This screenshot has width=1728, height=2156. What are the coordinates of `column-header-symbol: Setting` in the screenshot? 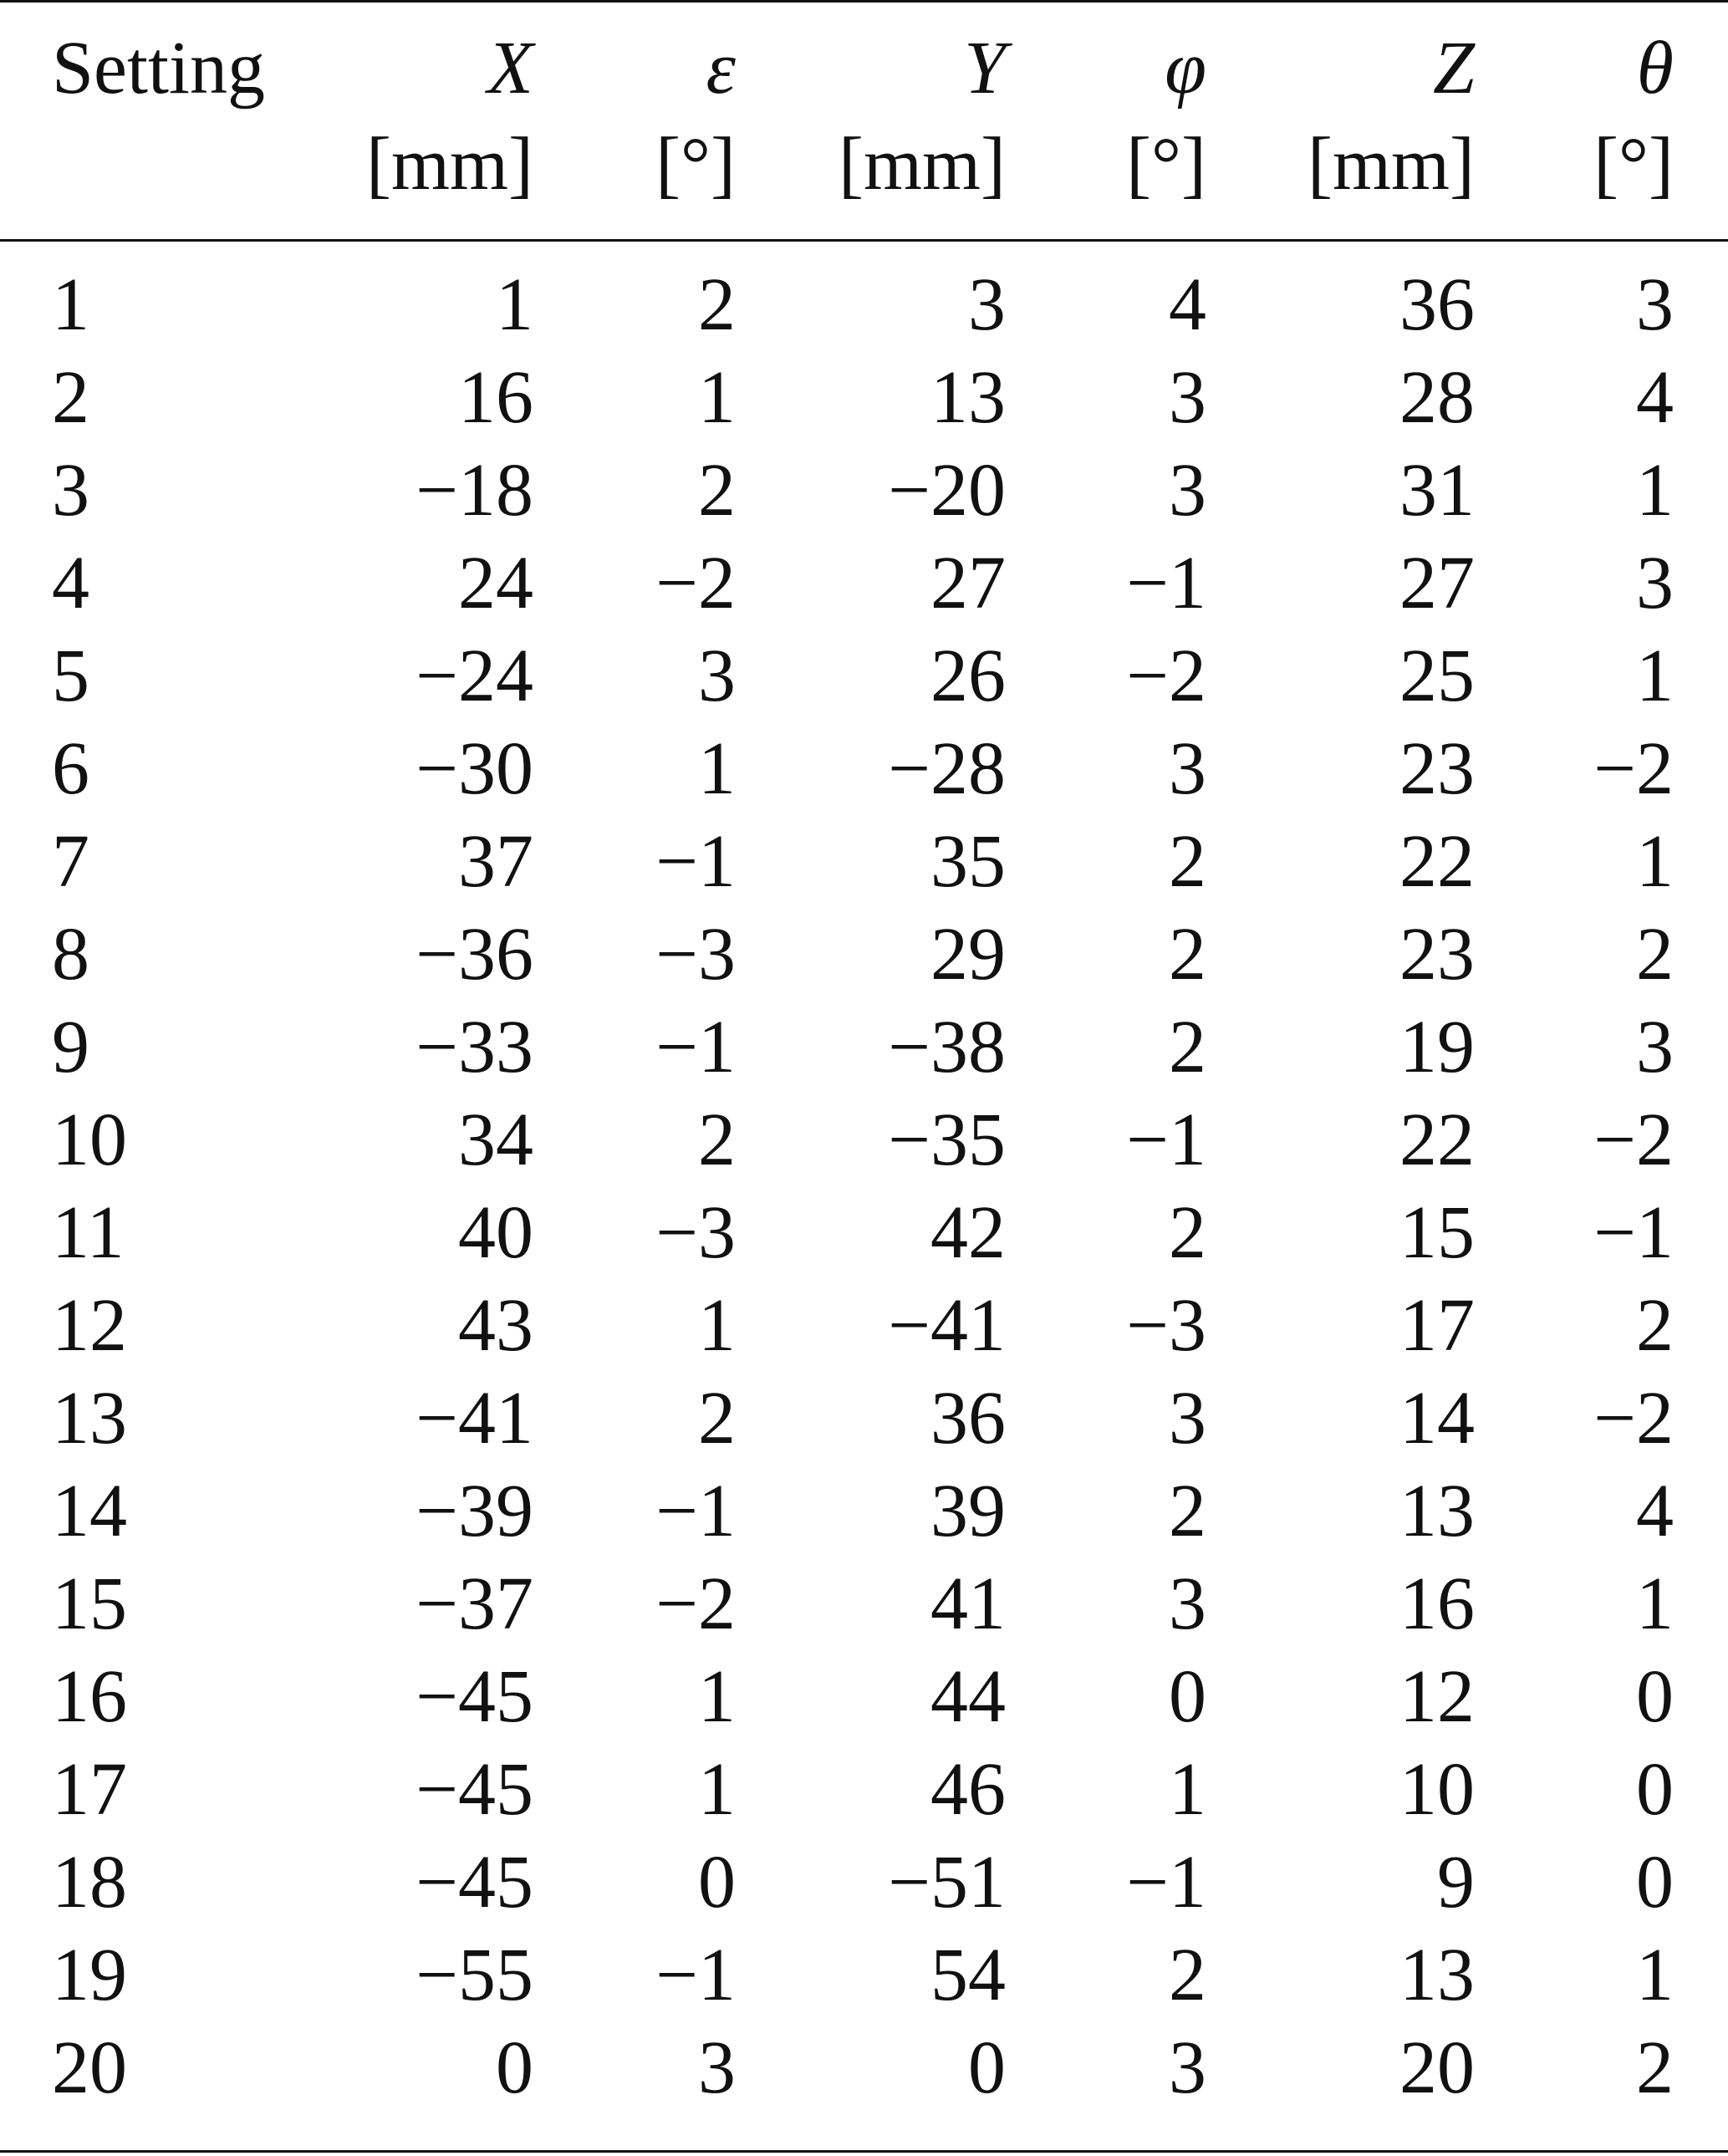 It's located at (159, 68).